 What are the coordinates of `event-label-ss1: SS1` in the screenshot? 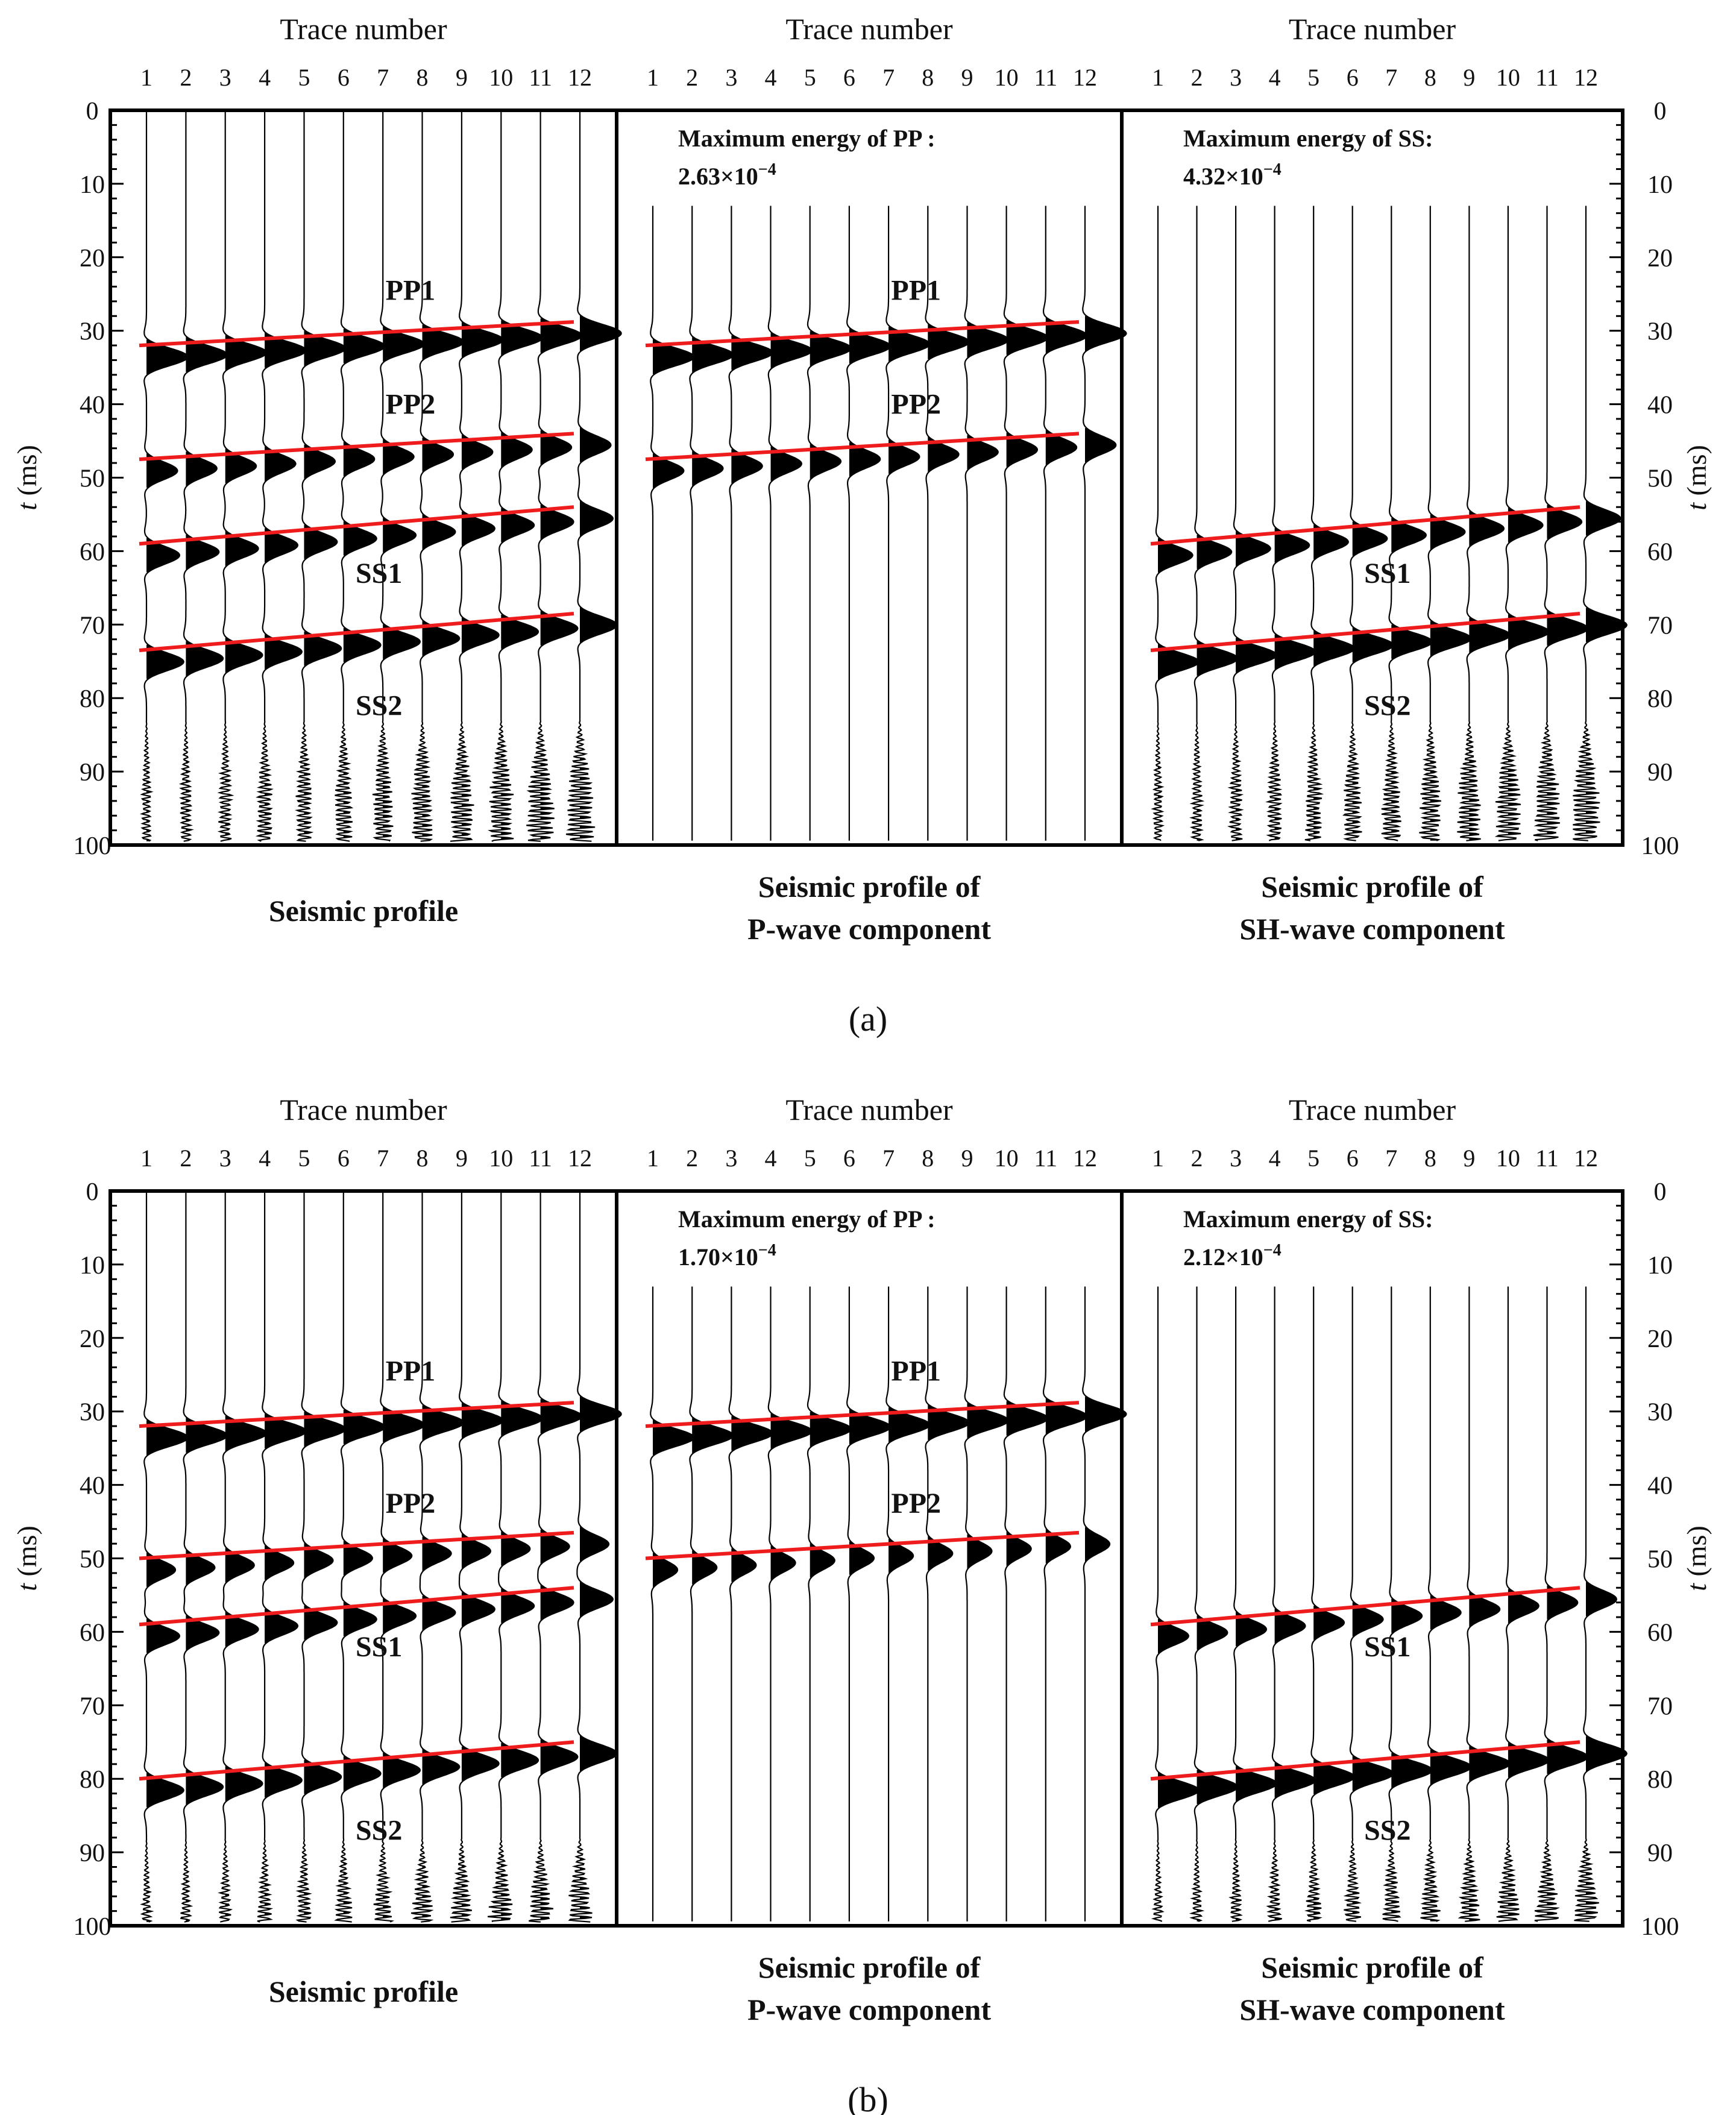 It's located at (379, 573).